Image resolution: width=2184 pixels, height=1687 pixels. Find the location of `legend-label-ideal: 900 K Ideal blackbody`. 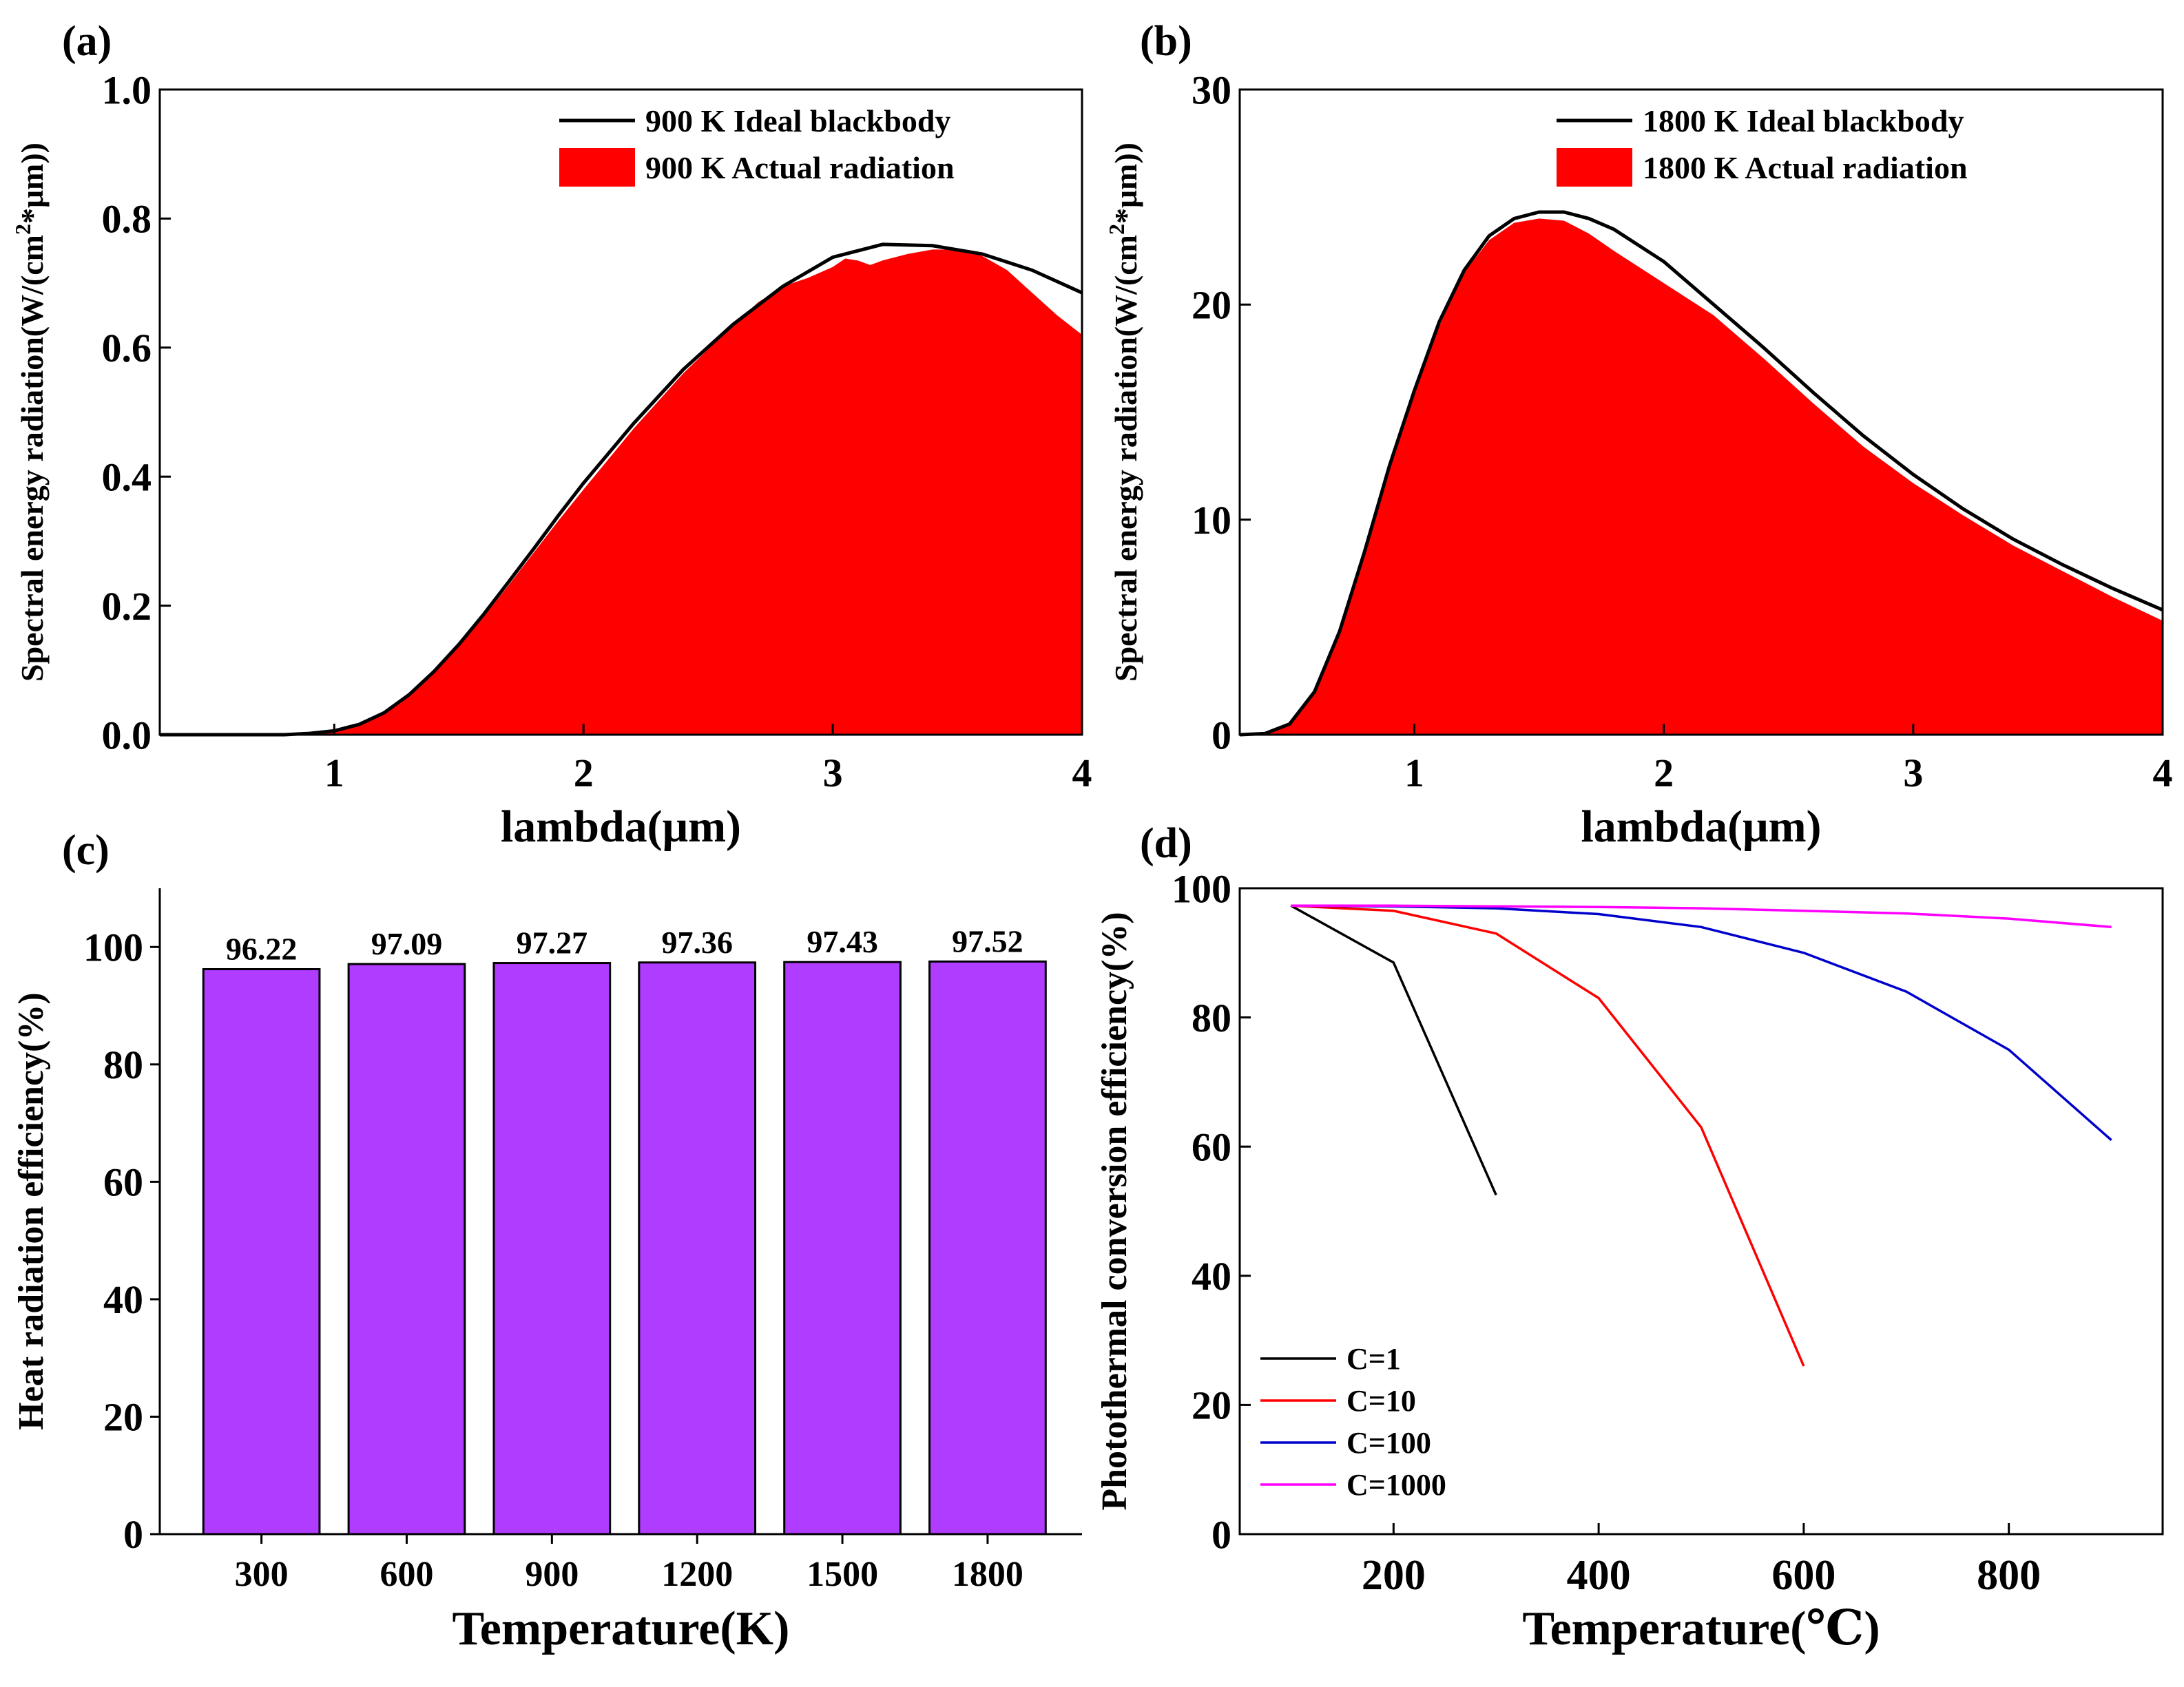

legend-label-ideal: 900 K Ideal blackbody is located at coordinates (798, 120).